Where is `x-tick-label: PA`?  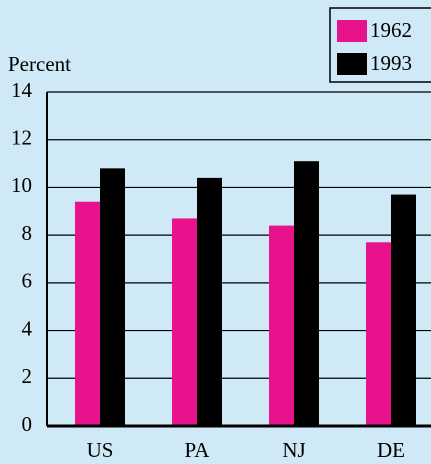
x-tick-label: PA is located at coordinates (198, 450).